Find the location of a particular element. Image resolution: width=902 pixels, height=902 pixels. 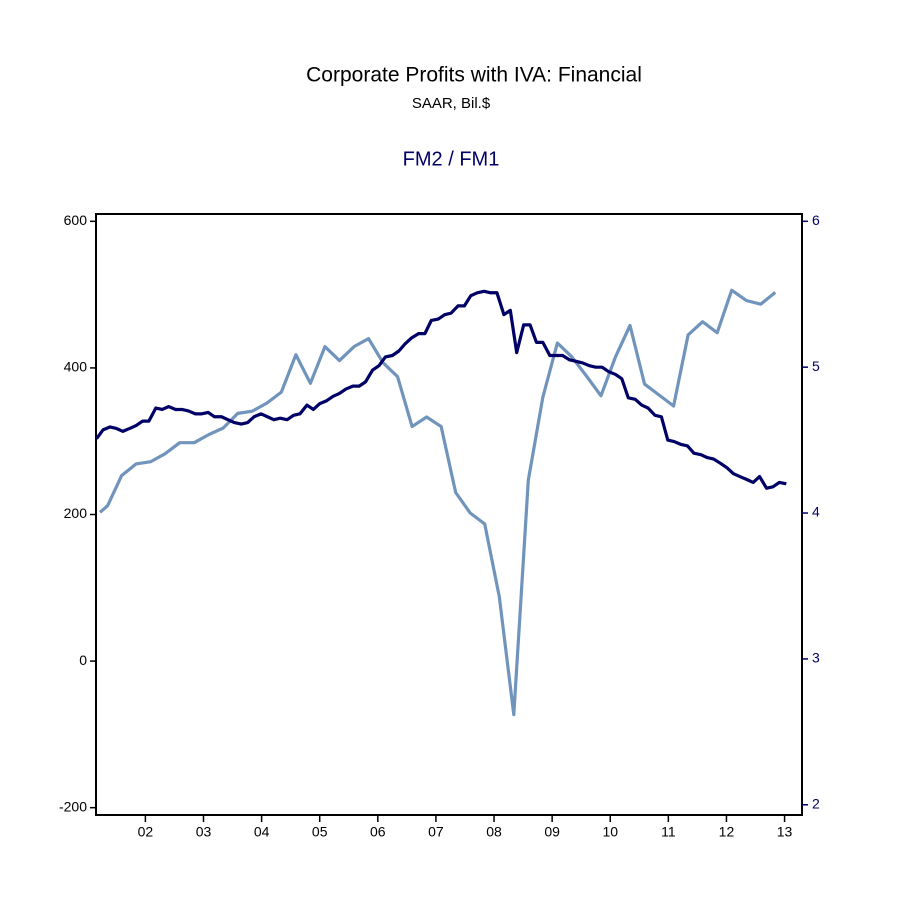

series-label: FM2 / FM1 is located at coordinates (451, 159).